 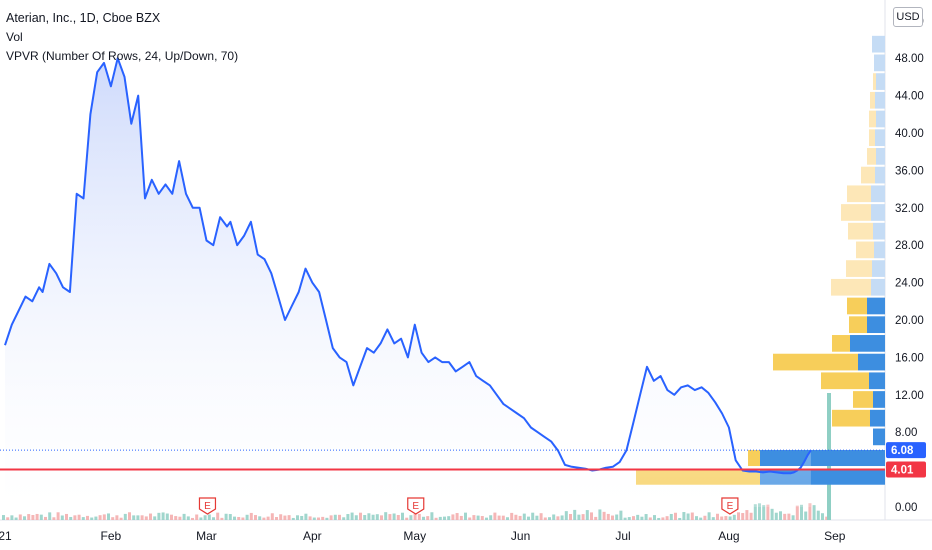 What do you see at coordinates (312, 536) in the screenshot?
I see `x-tick-label: Apr` at bounding box center [312, 536].